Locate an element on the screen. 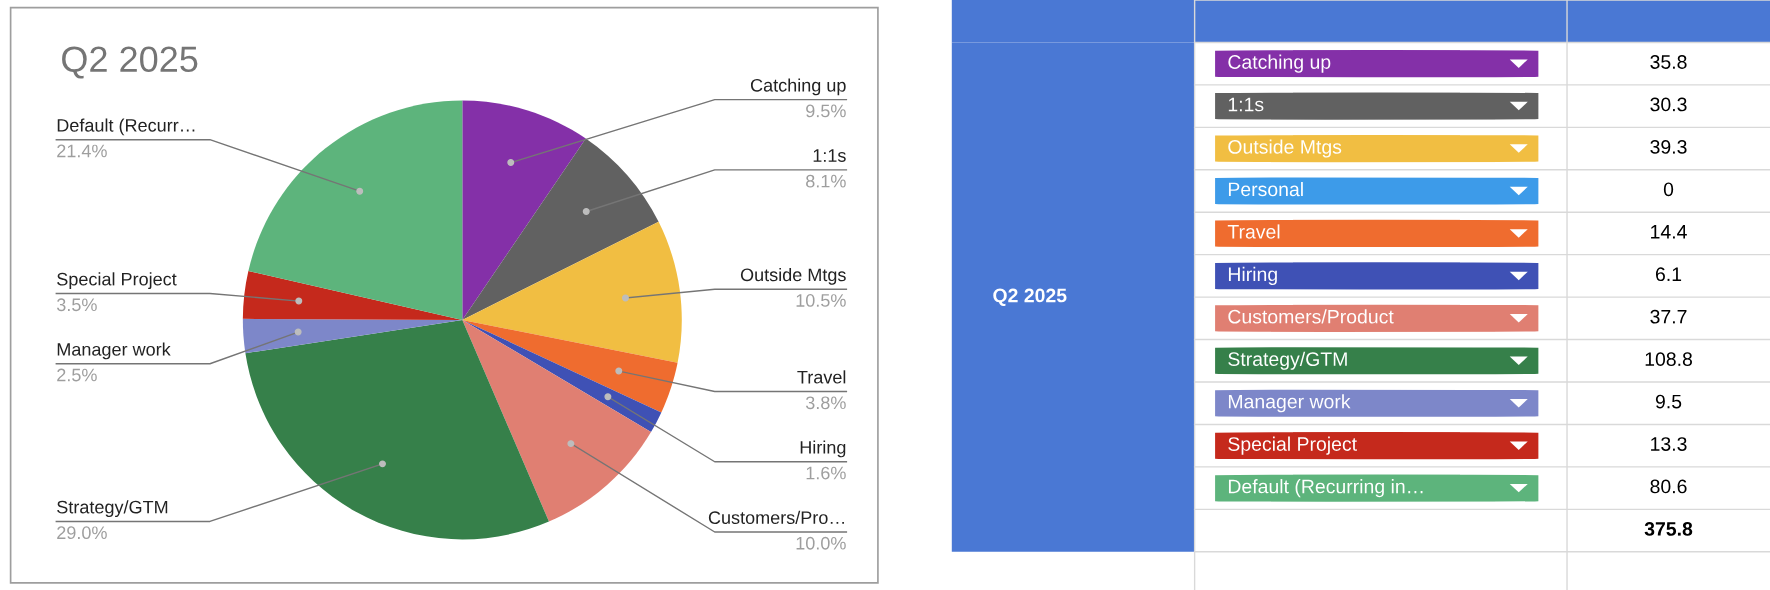 The width and height of the screenshot is (1770, 590). category-label: Special Project is located at coordinates (1292, 445).